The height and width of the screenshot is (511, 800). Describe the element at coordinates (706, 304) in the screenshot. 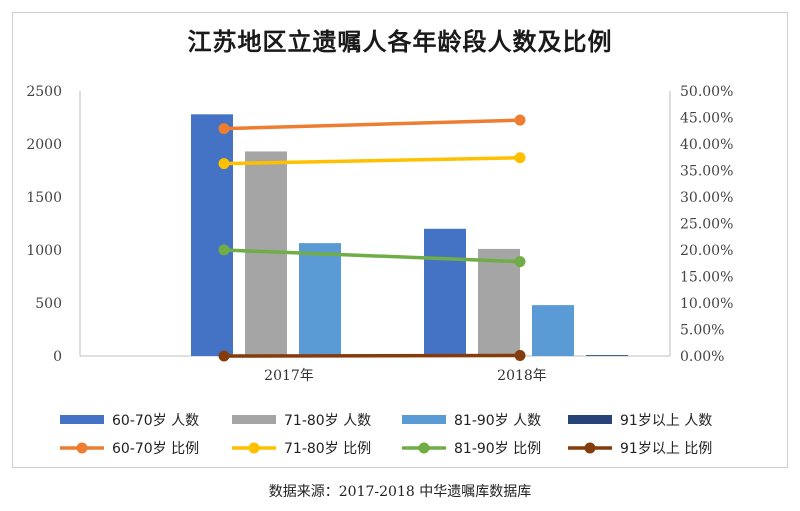

I see `y-right-tick-label: 10.00%` at that location.